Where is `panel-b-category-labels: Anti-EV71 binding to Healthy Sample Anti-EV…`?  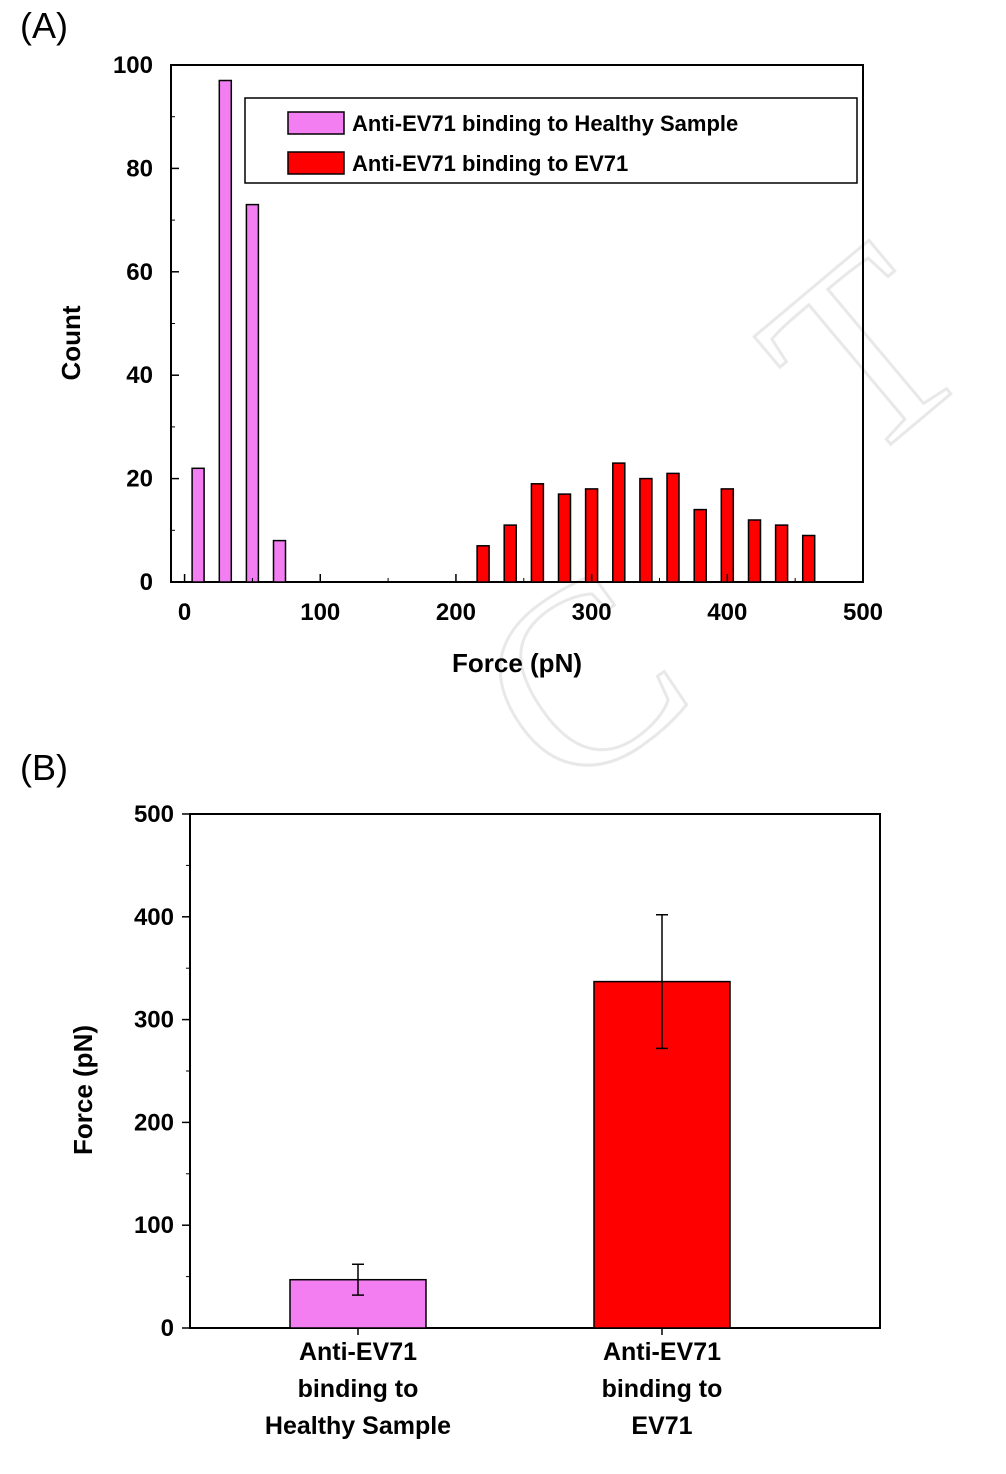
panel-b-category-labels: Anti-EV71 binding to Healthy Sample Anti-EV… is located at coordinates (493, 1389).